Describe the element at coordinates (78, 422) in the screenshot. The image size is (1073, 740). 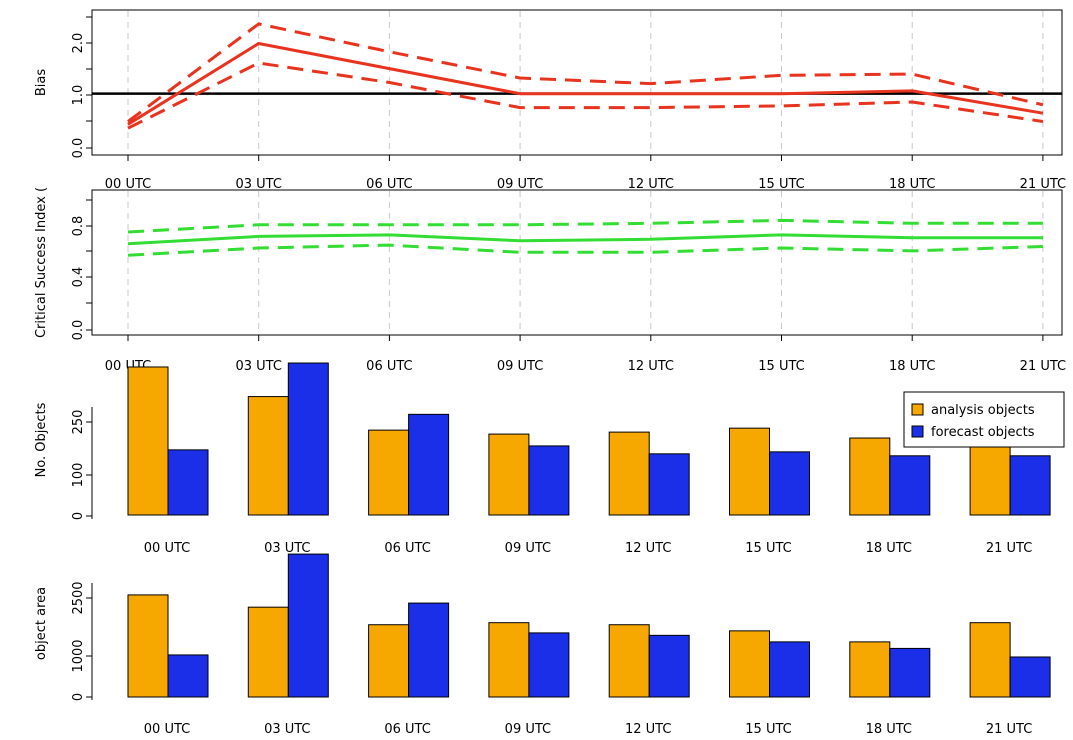
I see `y-tick-label: 250` at that location.